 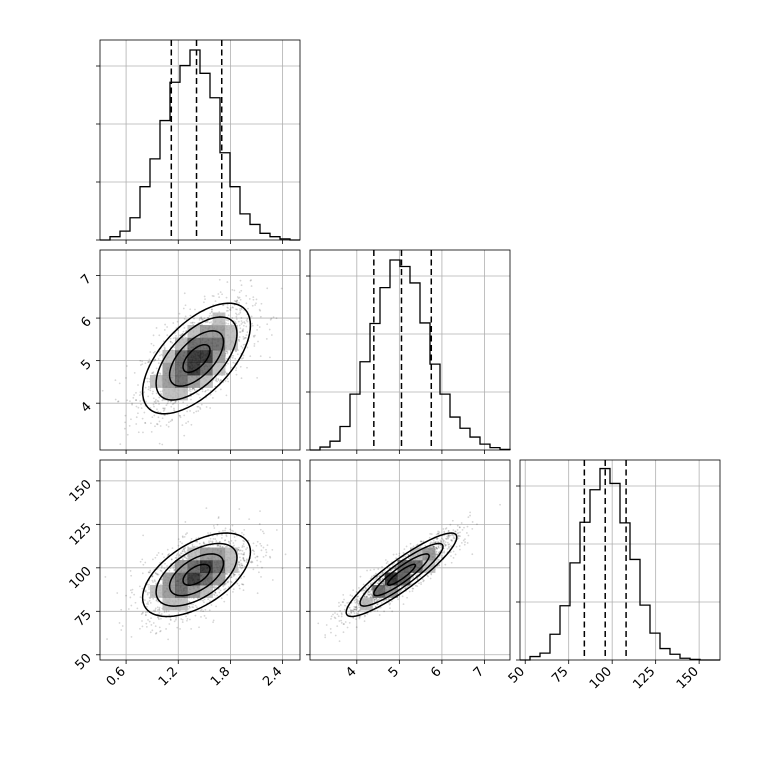 I want to click on y-tick-label: 7, so click(x=86, y=280).